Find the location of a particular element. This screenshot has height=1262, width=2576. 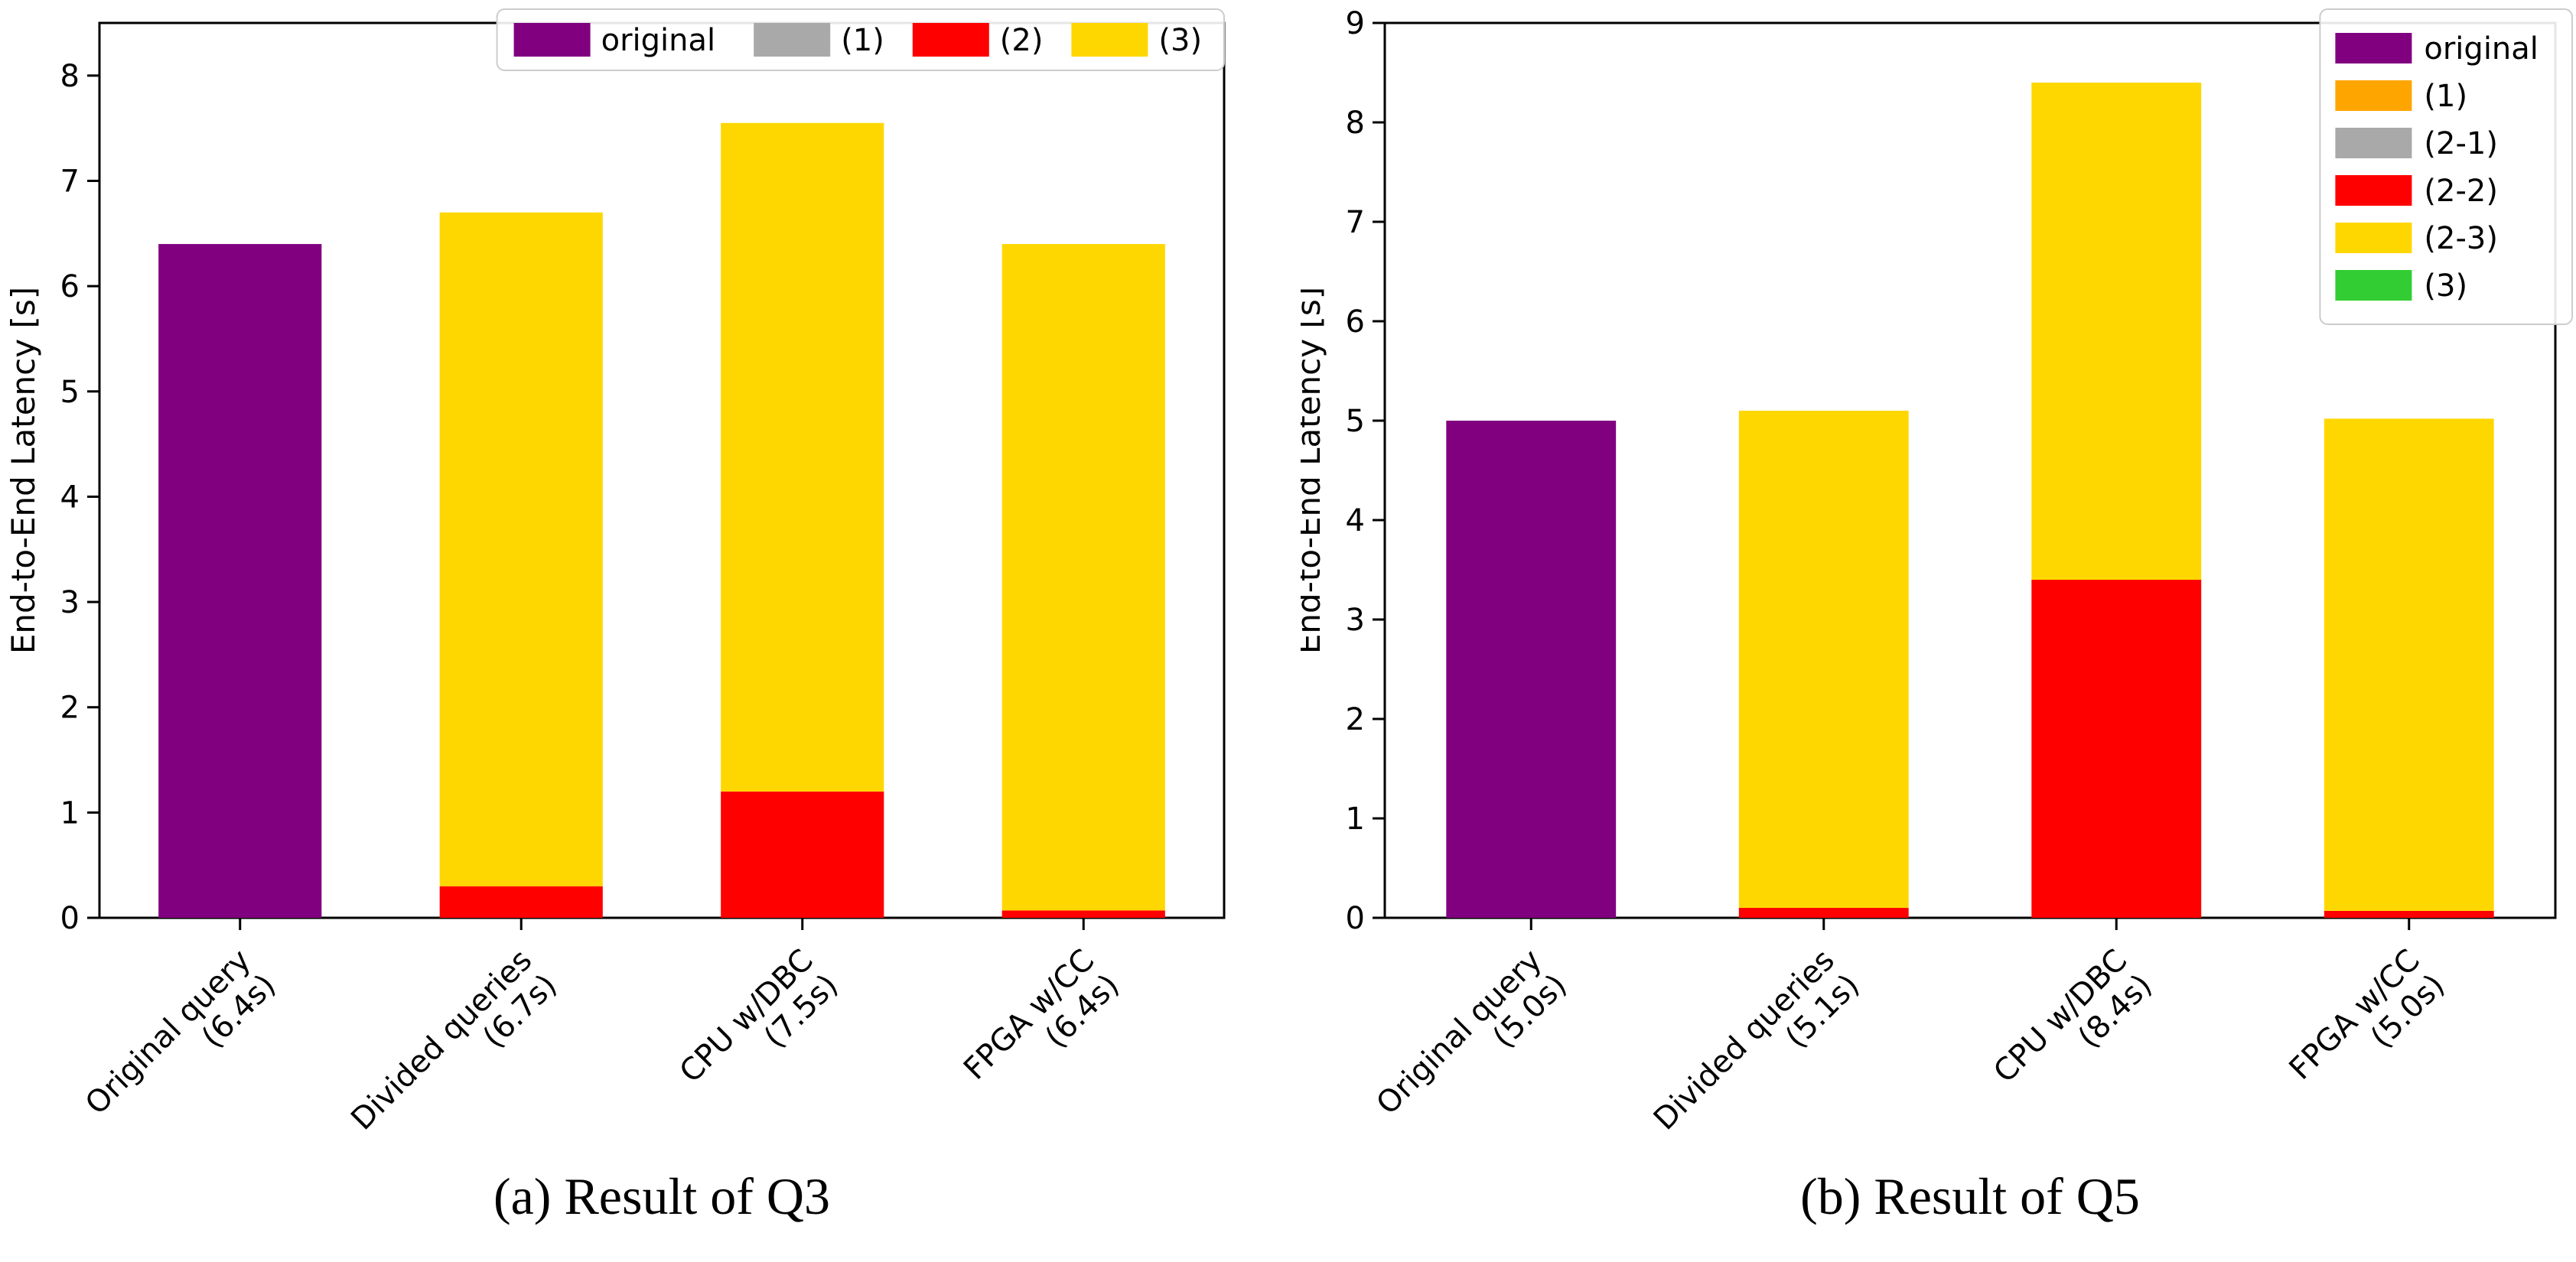

x-tick-label: Original query(5.0s) is located at coordinates (1471, 1045).